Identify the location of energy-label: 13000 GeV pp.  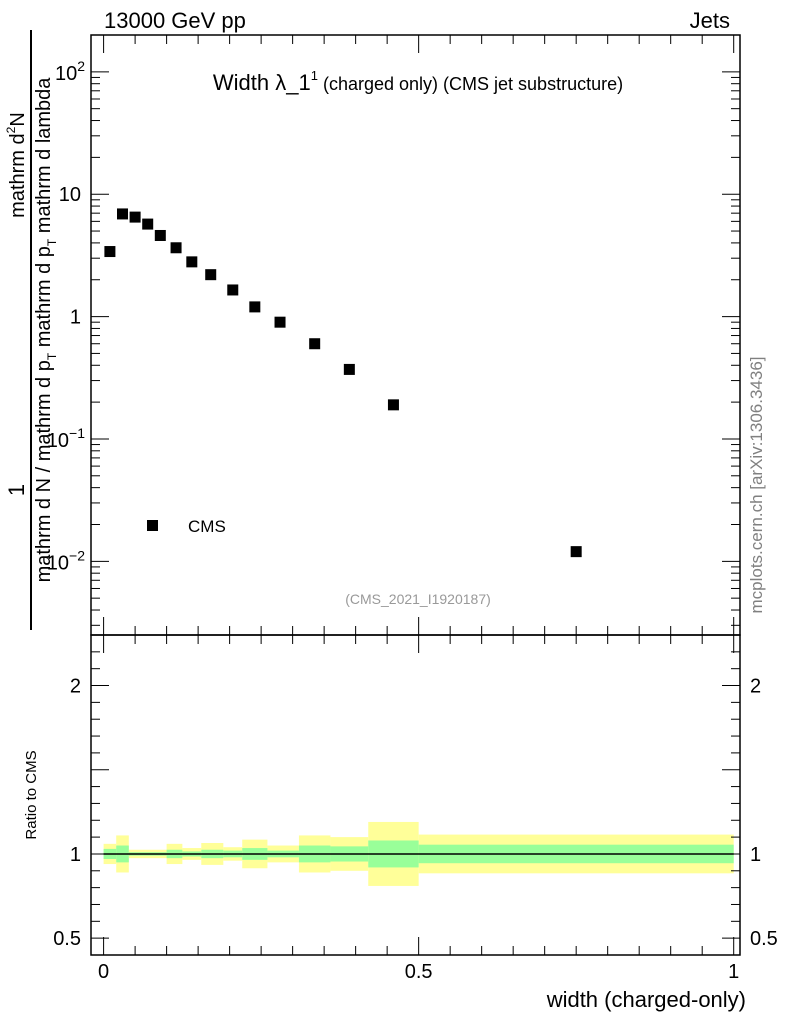
(175, 20).